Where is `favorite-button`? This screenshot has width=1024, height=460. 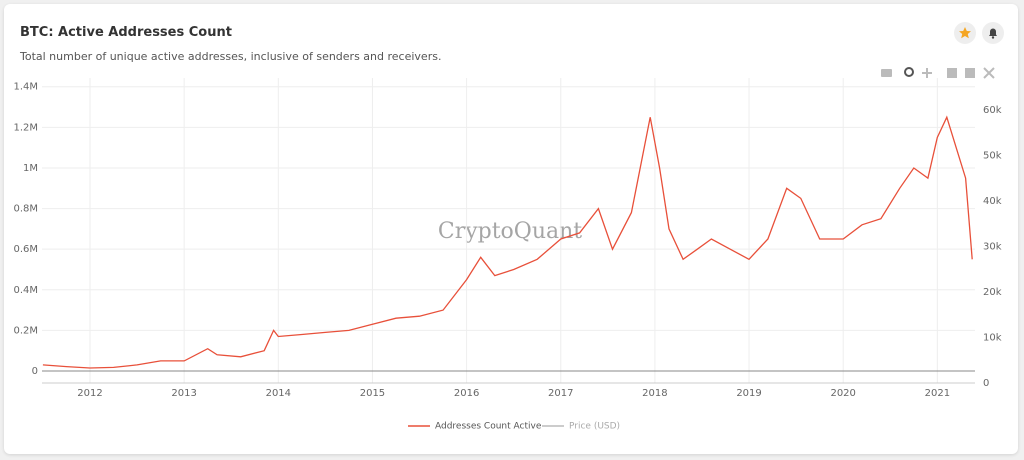 favorite-button is located at coordinates (965, 33).